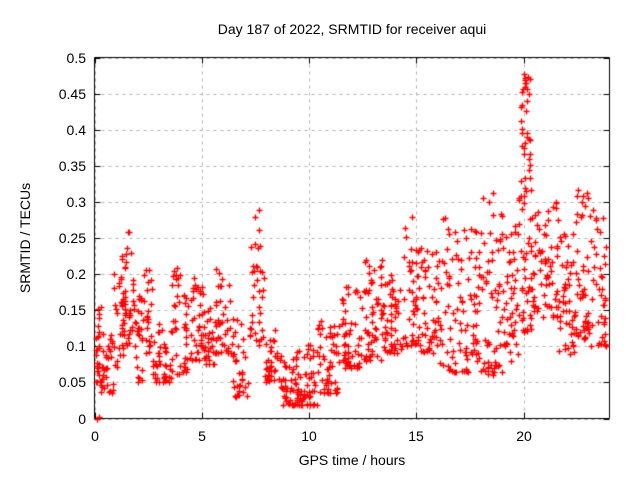 The height and width of the screenshot is (480, 640). Describe the element at coordinates (76, 58) in the screenshot. I see `y-tick-label: 0.5` at that location.